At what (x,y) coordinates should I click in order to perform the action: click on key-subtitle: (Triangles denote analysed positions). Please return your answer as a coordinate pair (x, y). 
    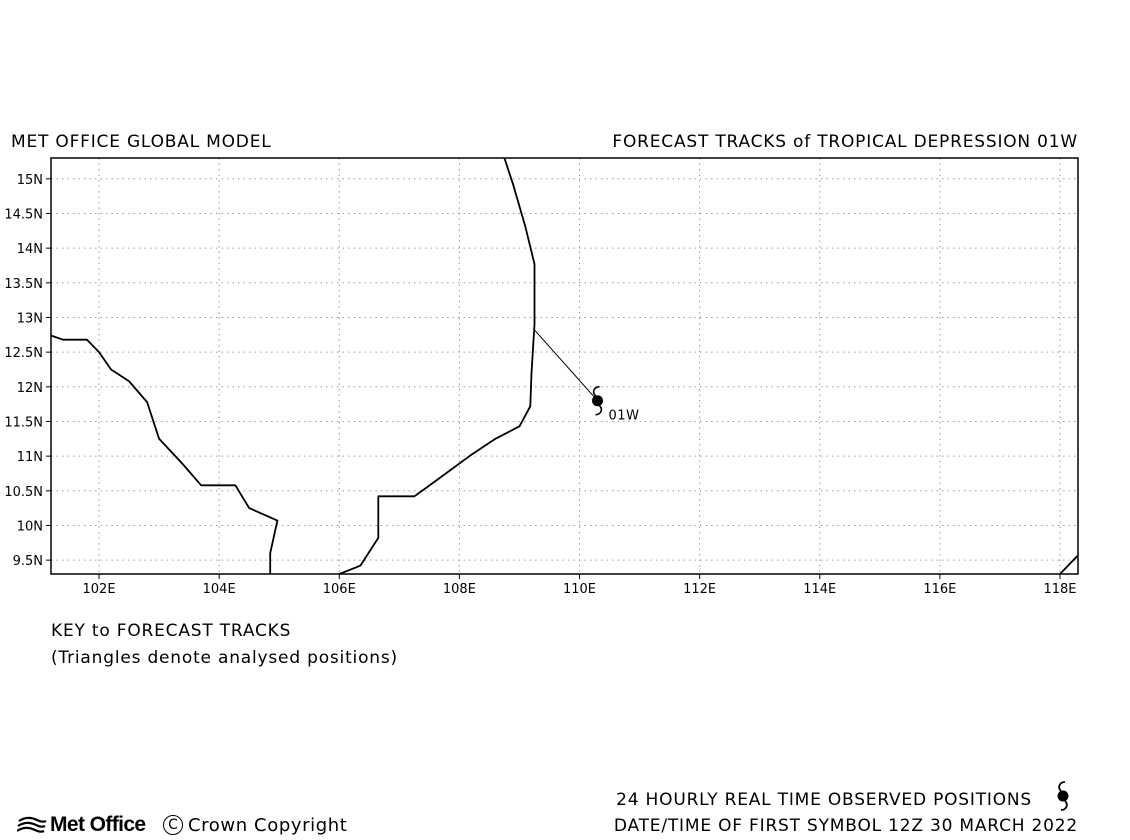
    Looking at the image, I should click on (224, 658).